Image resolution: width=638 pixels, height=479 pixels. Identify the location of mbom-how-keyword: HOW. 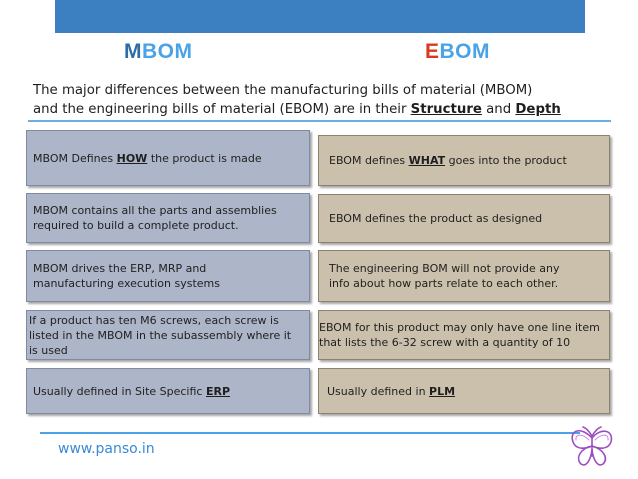
(132, 158).